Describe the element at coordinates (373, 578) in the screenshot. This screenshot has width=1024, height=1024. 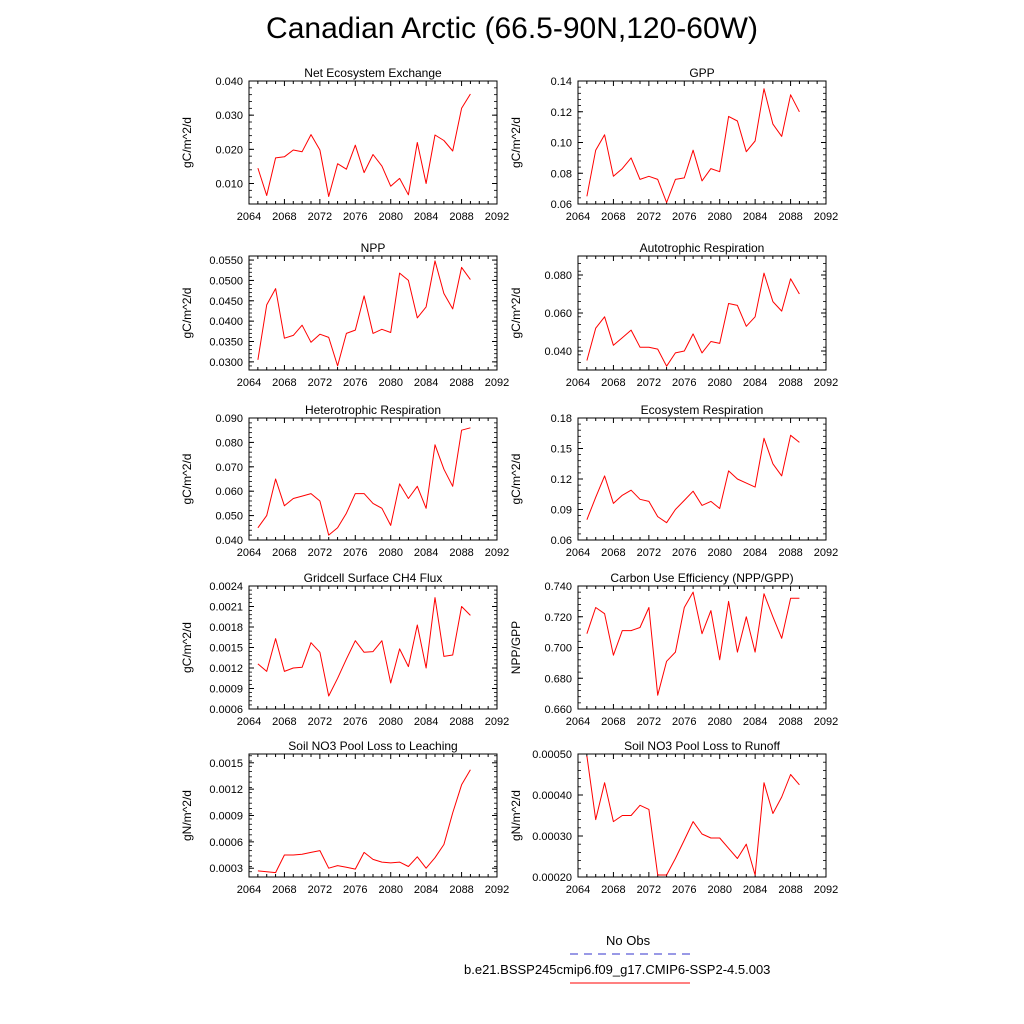
I see `chart-title: Gridcell Surface CH4 Flux` at that location.